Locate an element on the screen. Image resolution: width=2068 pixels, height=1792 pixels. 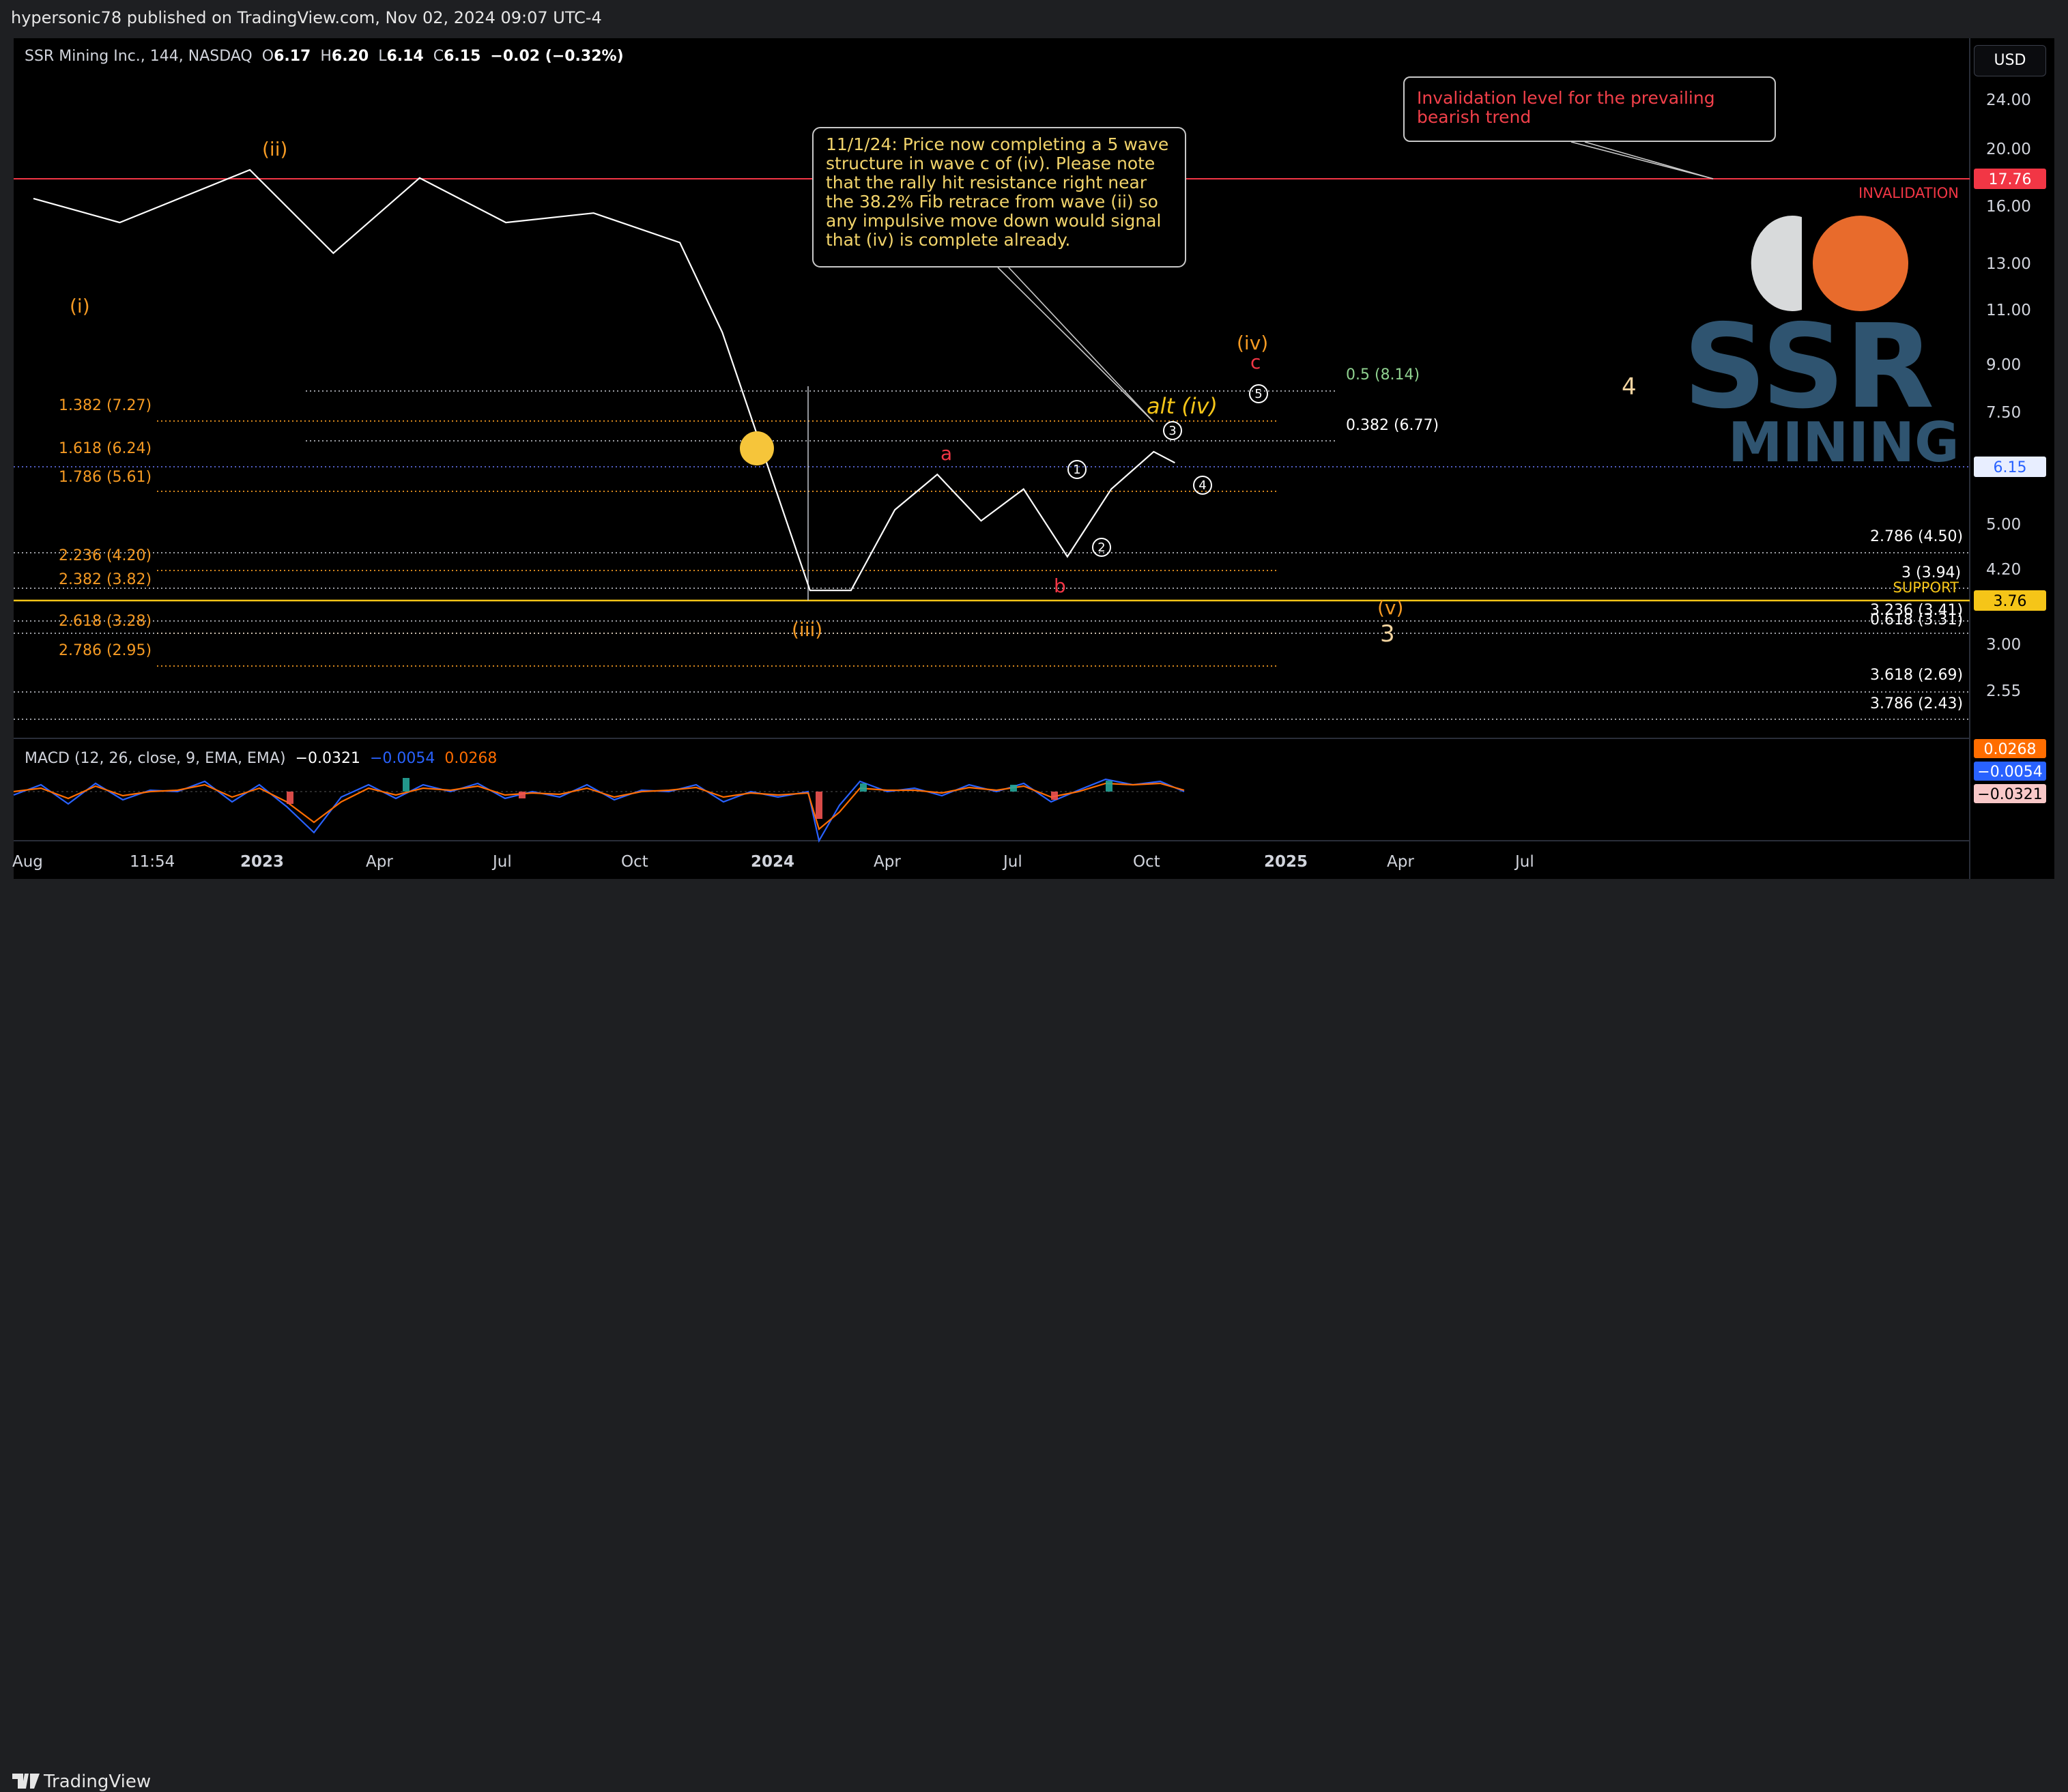
macd-value-2: −0.0054 is located at coordinates (402, 758).